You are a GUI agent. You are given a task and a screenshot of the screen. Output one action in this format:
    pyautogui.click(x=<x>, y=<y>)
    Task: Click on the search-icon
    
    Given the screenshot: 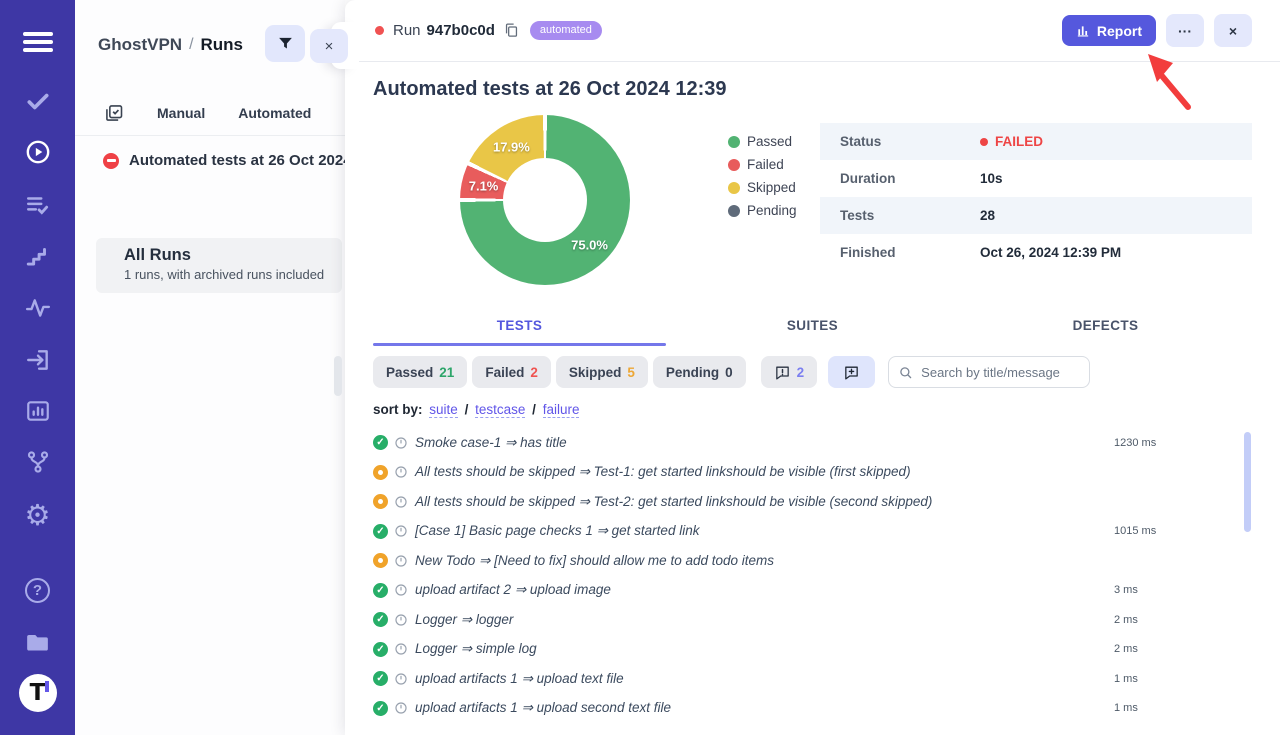 What is the action you would take?
    pyautogui.click(x=906, y=372)
    